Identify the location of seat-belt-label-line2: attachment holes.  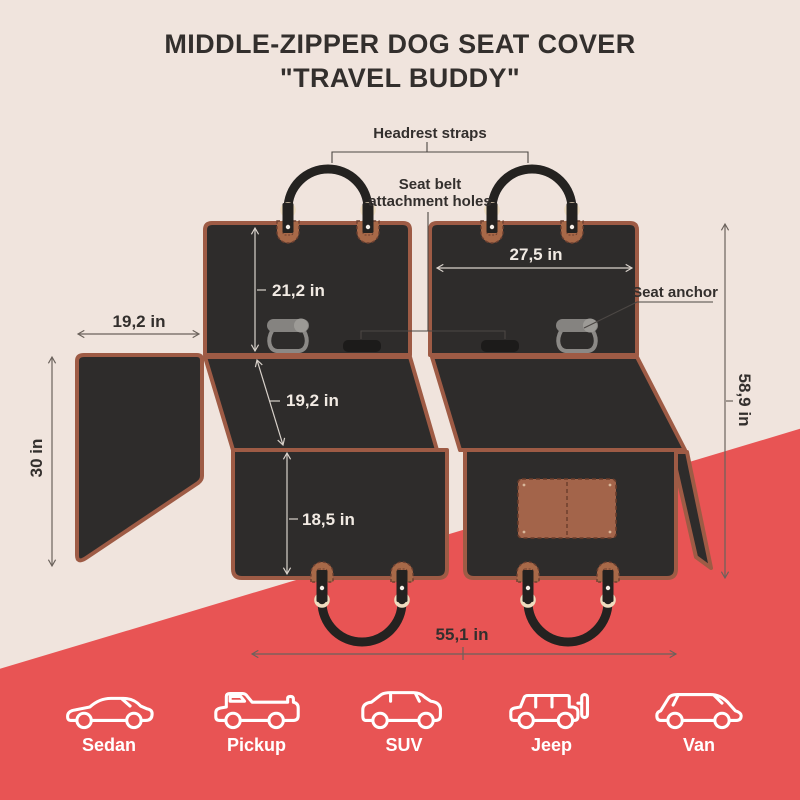
(429, 201).